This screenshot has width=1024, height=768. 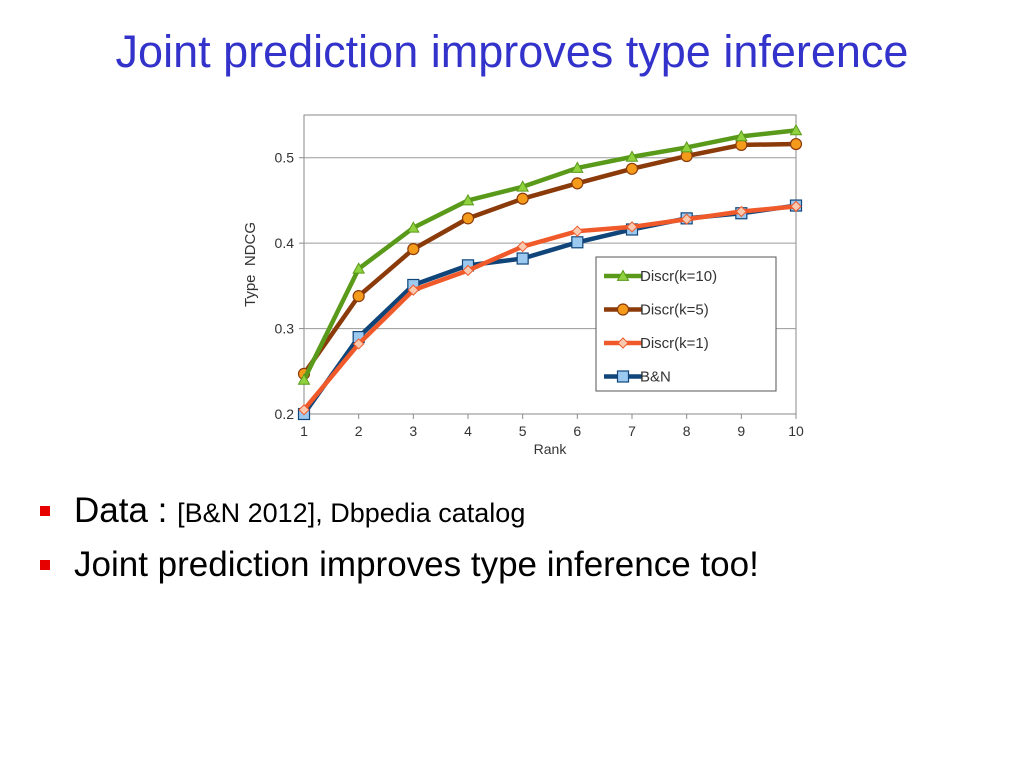 I want to click on x-axis-label: Rank, so click(x=551, y=449).